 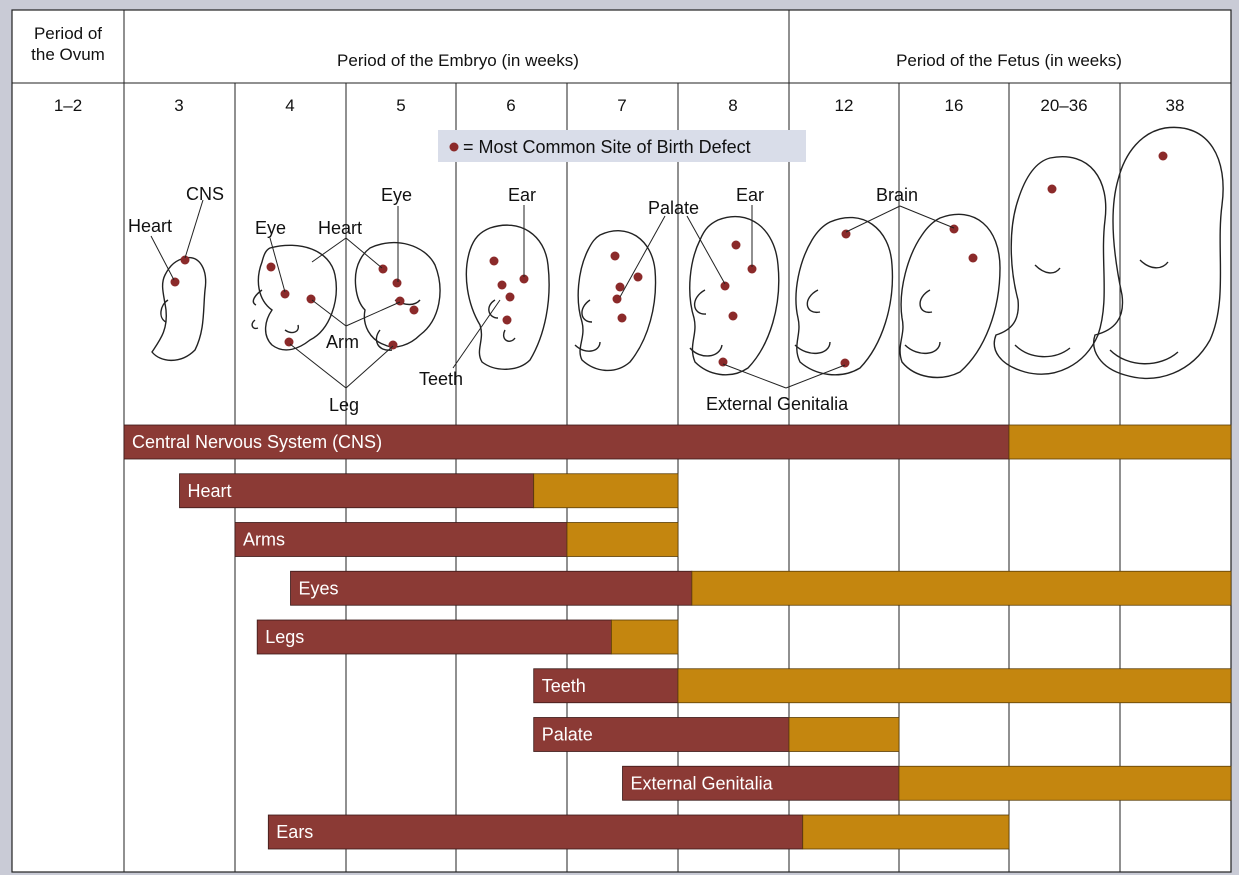 I want to click on bar-label: Heart, so click(x=210, y=491).